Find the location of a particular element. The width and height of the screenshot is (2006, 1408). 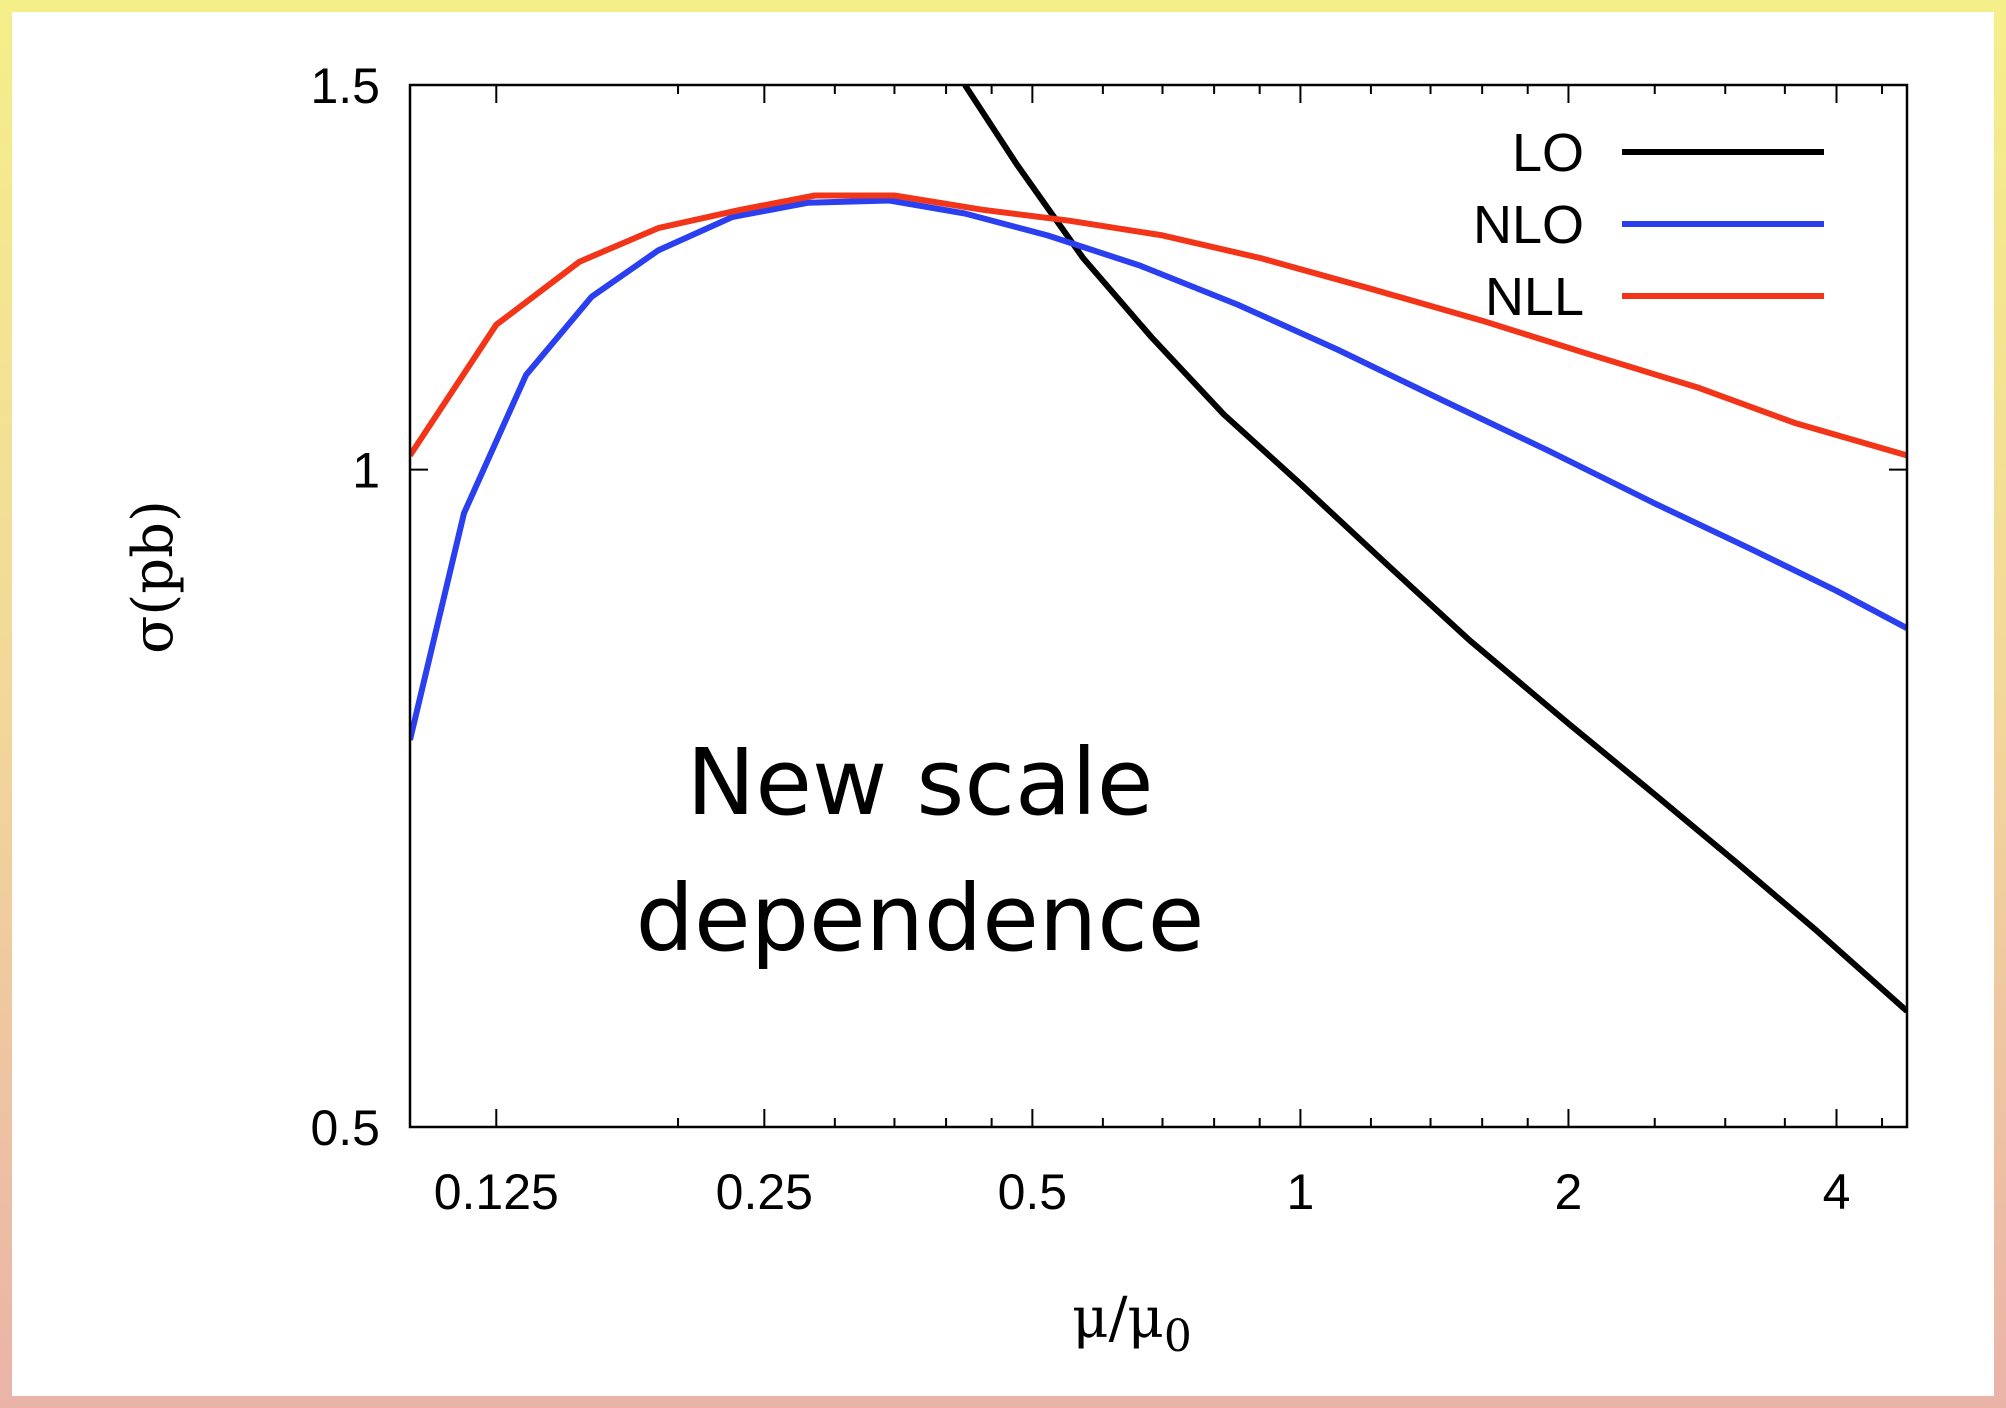

y-tick-label: 0.5 is located at coordinates (345, 1128).